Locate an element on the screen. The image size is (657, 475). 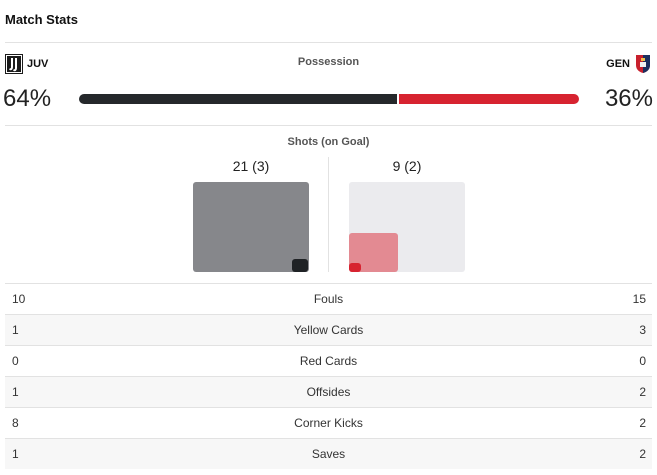
home-shots-value: 21 (3) is located at coordinates (251, 166).